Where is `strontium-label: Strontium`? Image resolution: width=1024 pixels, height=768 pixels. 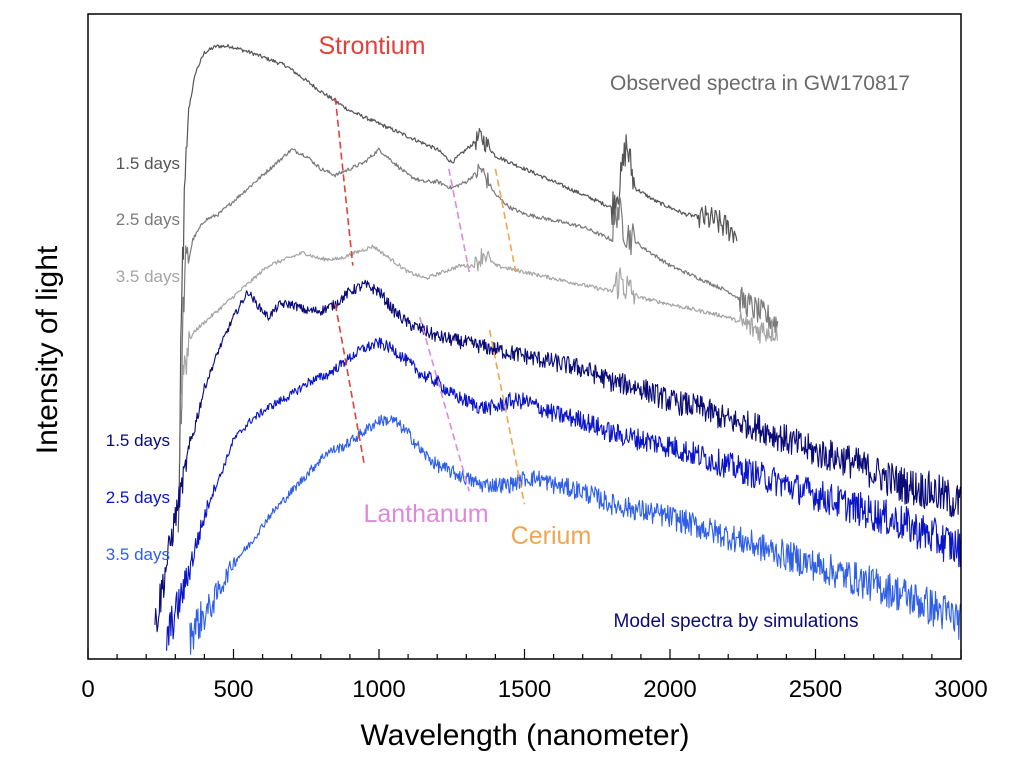
strontium-label: Strontium is located at coordinates (372, 46).